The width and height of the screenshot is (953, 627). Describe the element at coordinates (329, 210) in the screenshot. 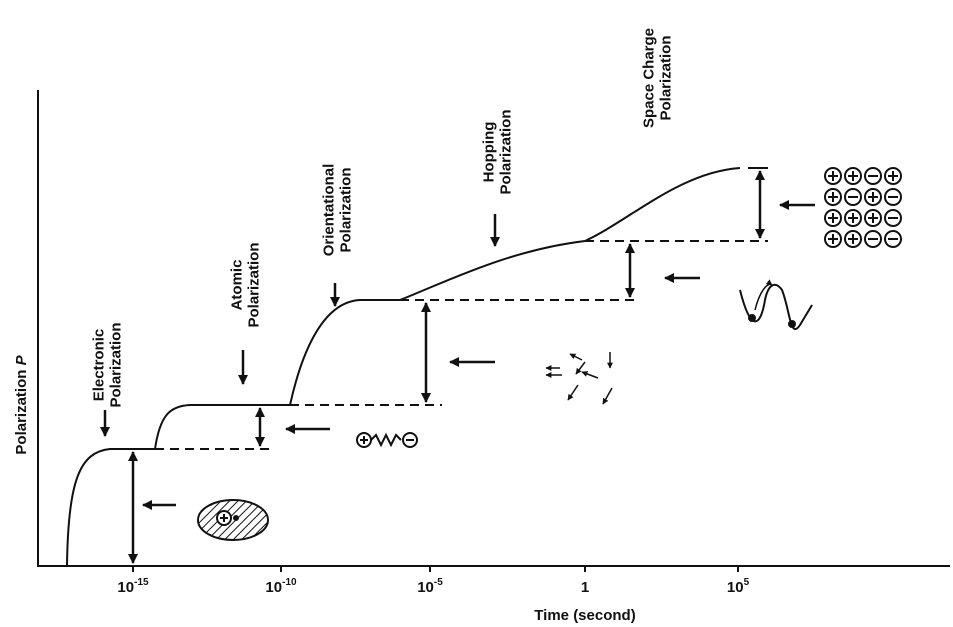

I see `polarization-label: Orientational` at that location.